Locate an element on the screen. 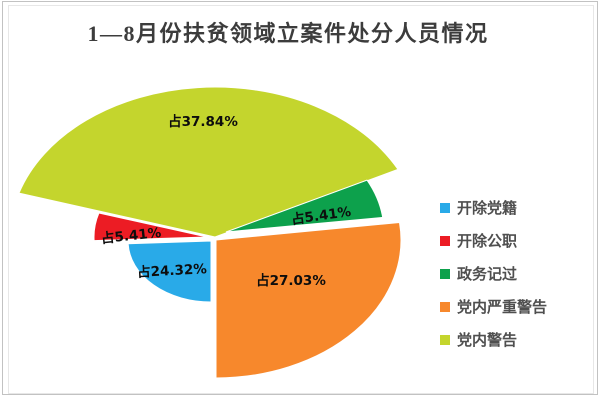 The height and width of the screenshot is (400, 600). pie-slice-public-office-dismissal is located at coordinates (150, 227).